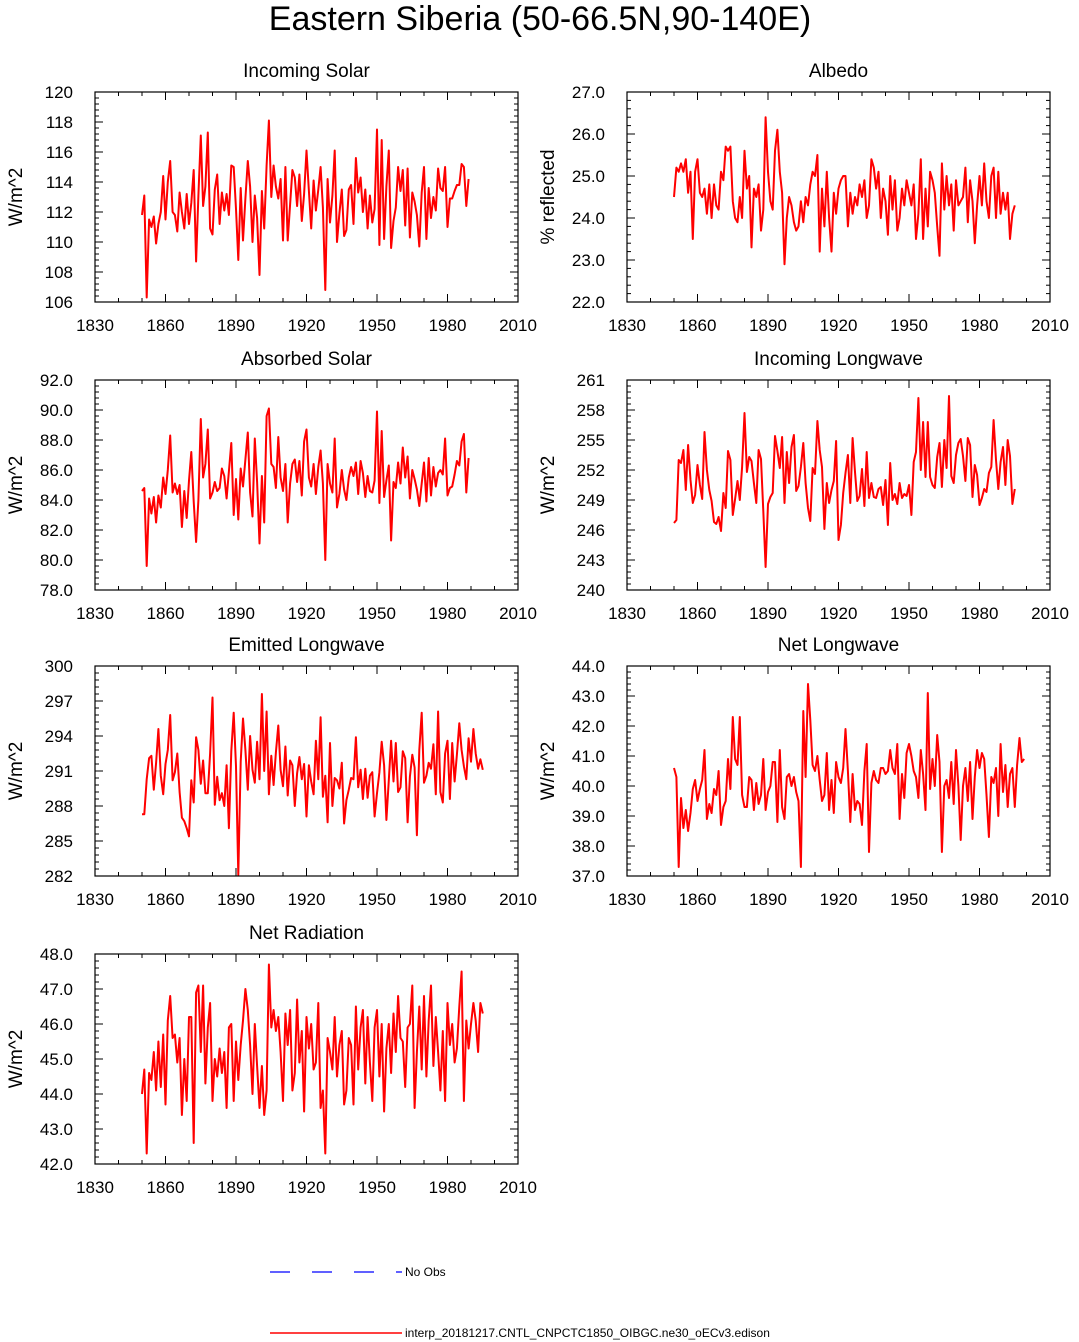 The image size is (1079, 1342). Describe the element at coordinates (588, 876) in the screenshot. I see `y-tick-label: 37.0` at that location.